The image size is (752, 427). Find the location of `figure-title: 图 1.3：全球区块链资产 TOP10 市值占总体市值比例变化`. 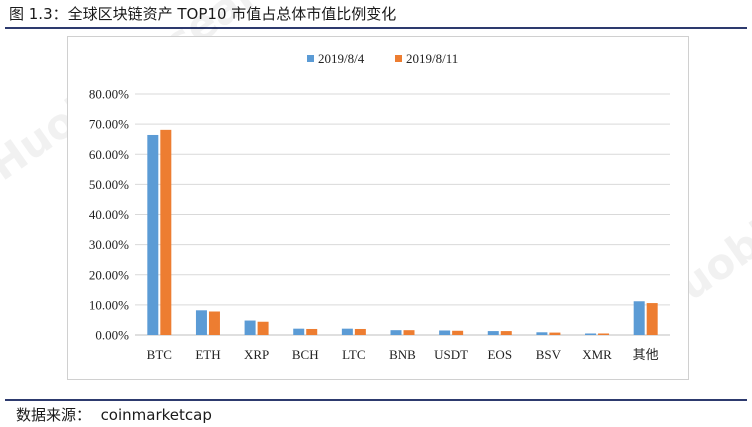

figure-title: 图 1.3：全球区块链资产 TOP10 市值占总体市值比例变化 is located at coordinates (203, 14).